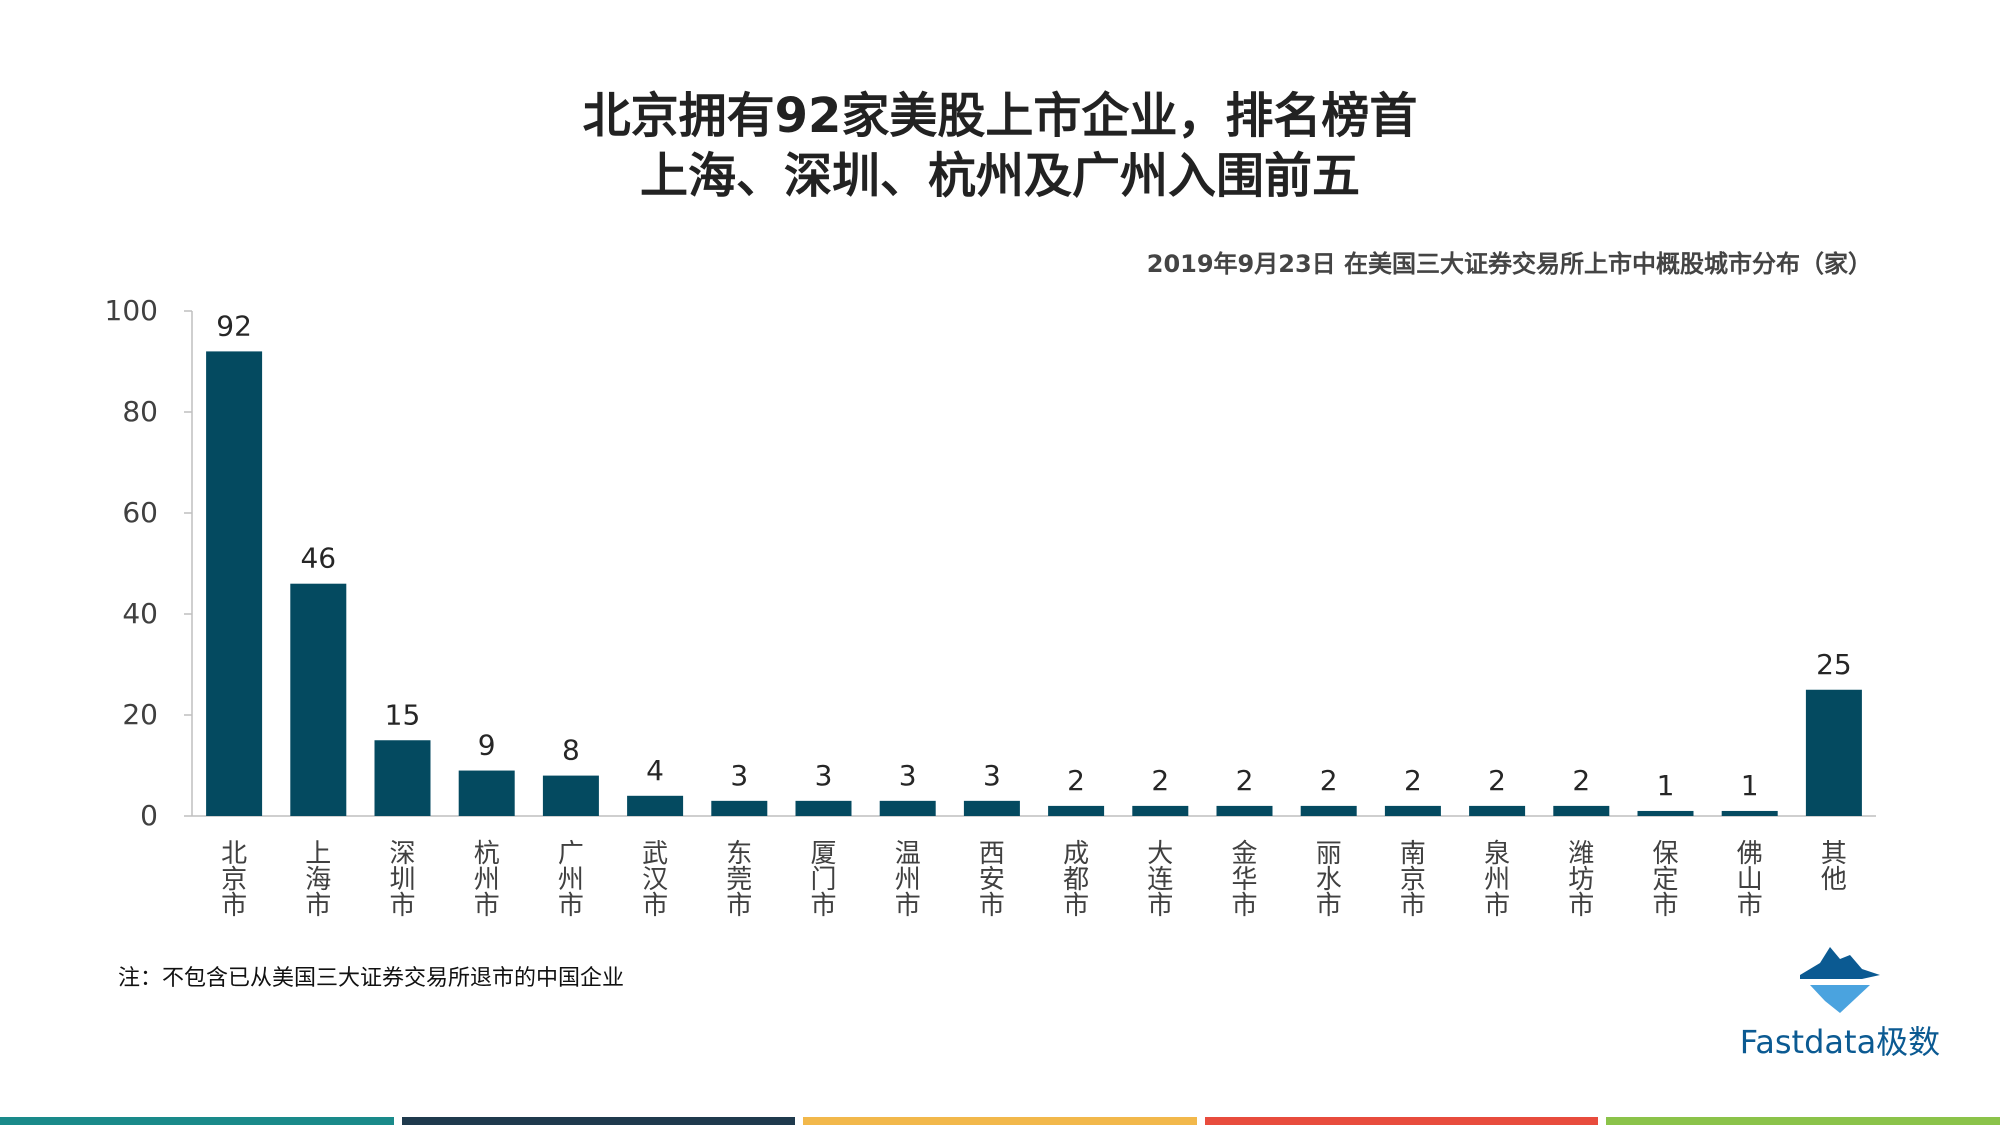 Image resolution: width=2000 pixels, height=1125 pixels. Describe the element at coordinates (1840, 1042) in the screenshot. I see `logo-text: Fastdata极数` at that location.